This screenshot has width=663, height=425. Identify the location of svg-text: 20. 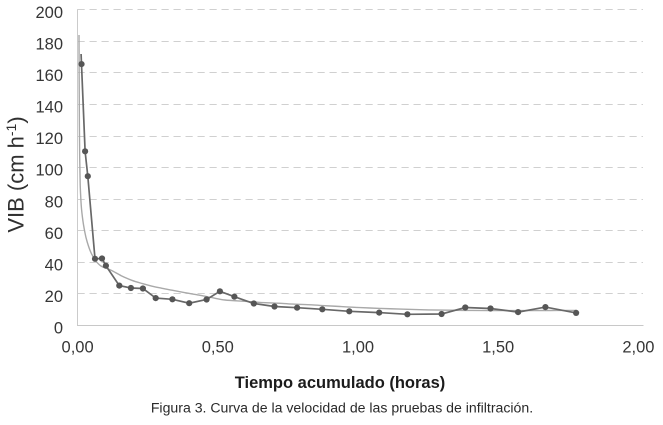
(54, 297).